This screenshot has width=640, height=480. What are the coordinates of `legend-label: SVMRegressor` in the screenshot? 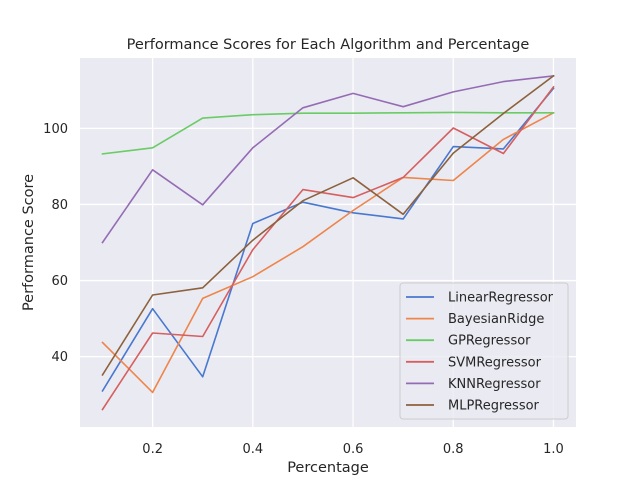 It's located at (495, 362).